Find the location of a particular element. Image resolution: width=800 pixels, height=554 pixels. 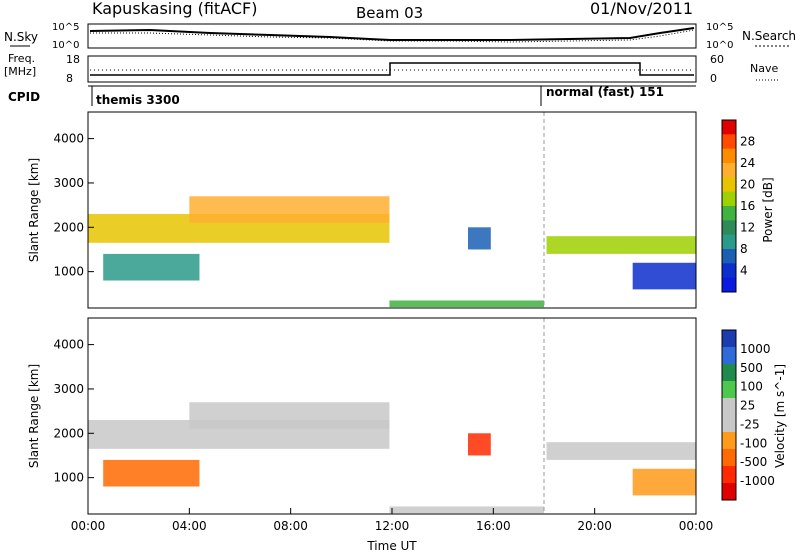

velocity-ylabel: Slant Range [km] is located at coordinates (34, 416).